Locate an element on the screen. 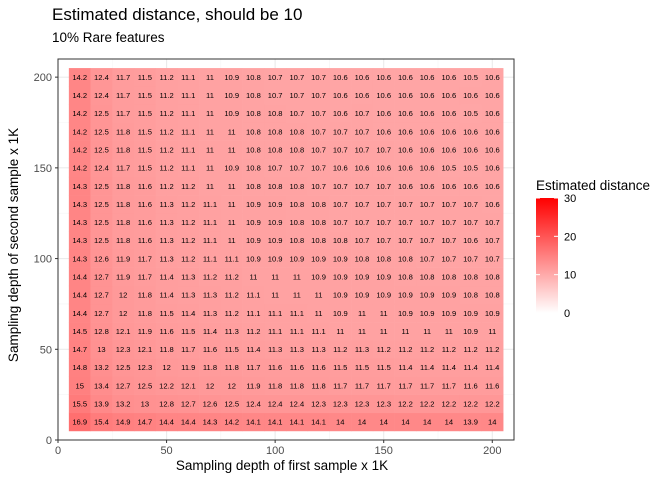 This screenshot has height=480, width=672. y-tick-label: 50 is located at coordinates (46, 350).